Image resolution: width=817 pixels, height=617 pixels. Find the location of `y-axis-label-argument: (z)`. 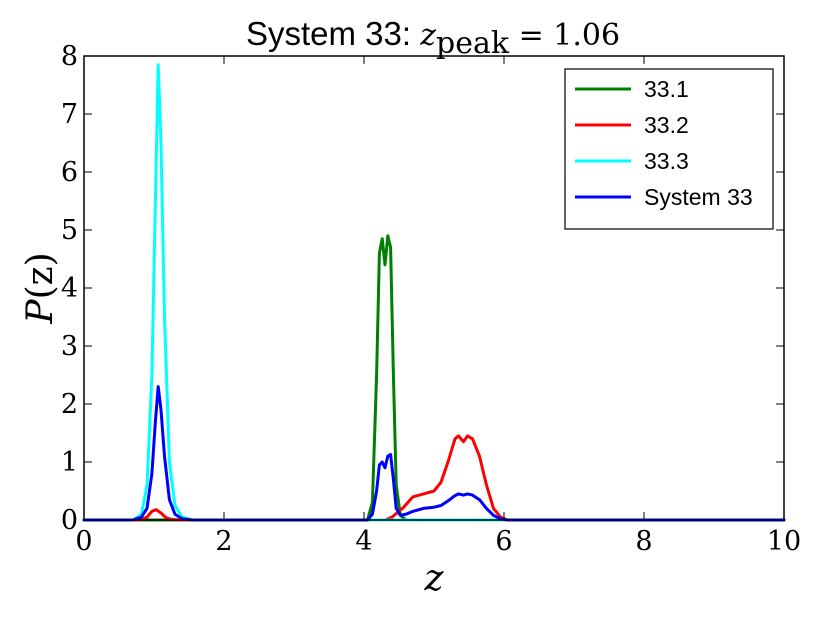

y-axis-label-argument: (z) is located at coordinates (40, 275).